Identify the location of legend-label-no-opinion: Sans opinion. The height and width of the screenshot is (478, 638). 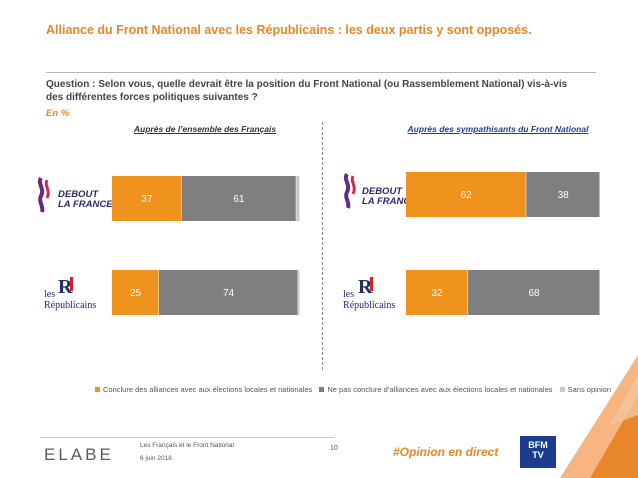
(589, 389).